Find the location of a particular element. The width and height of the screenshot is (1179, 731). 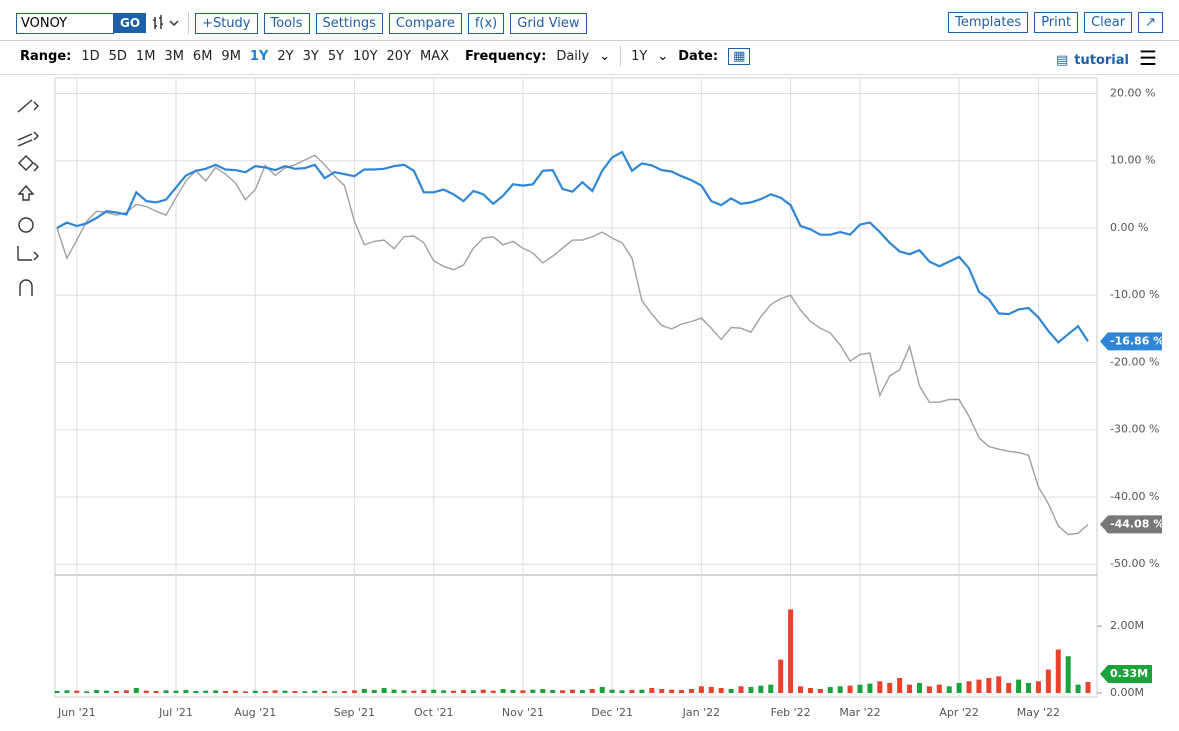

x-tick-label: Jul '21 is located at coordinates (175, 712).